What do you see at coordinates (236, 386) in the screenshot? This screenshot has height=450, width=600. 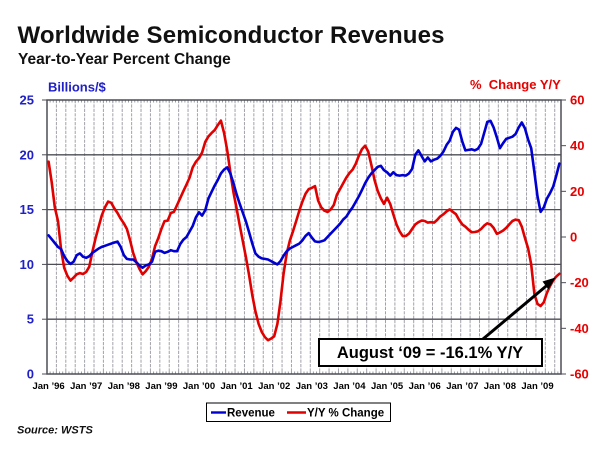 I see `svg-text: Jan ’01` at bounding box center [236, 386].